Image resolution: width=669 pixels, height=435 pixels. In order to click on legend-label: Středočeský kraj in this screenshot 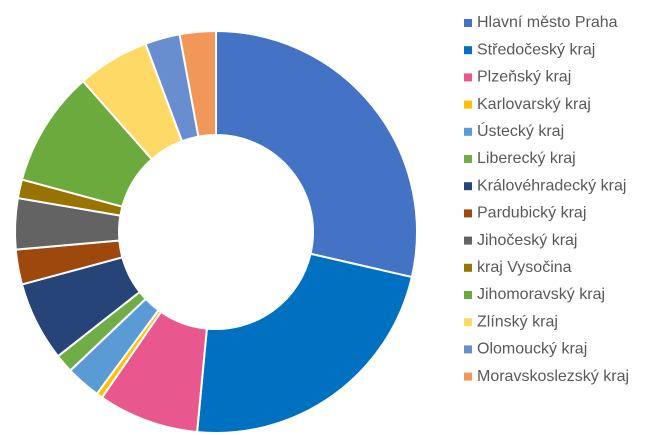, I will do `click(536, 49)`.